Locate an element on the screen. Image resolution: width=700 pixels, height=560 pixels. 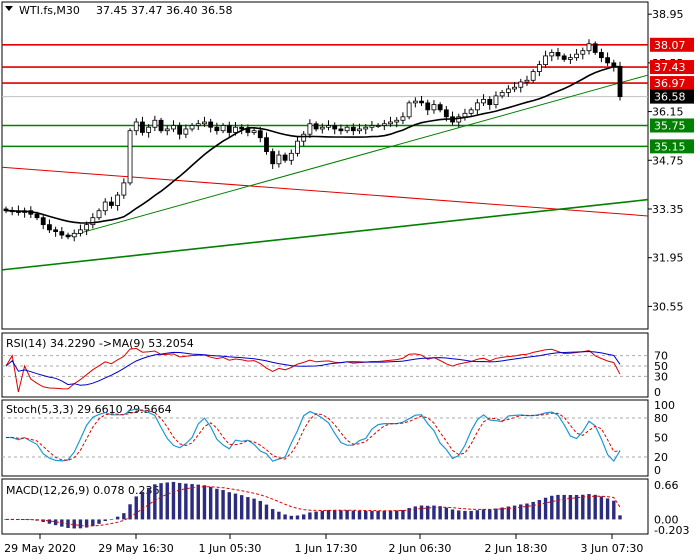
level-tag-label: 38.07 is located at coordinates (670, 45).